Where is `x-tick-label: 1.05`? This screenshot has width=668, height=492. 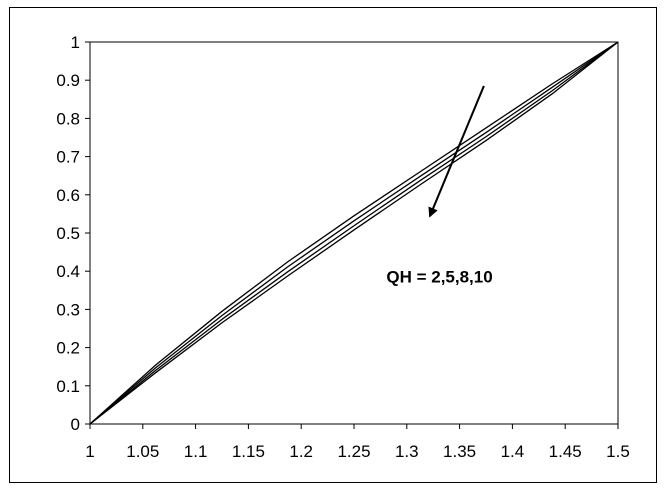
x-tick-label: 1.05 is located at coordinates (142, 451).